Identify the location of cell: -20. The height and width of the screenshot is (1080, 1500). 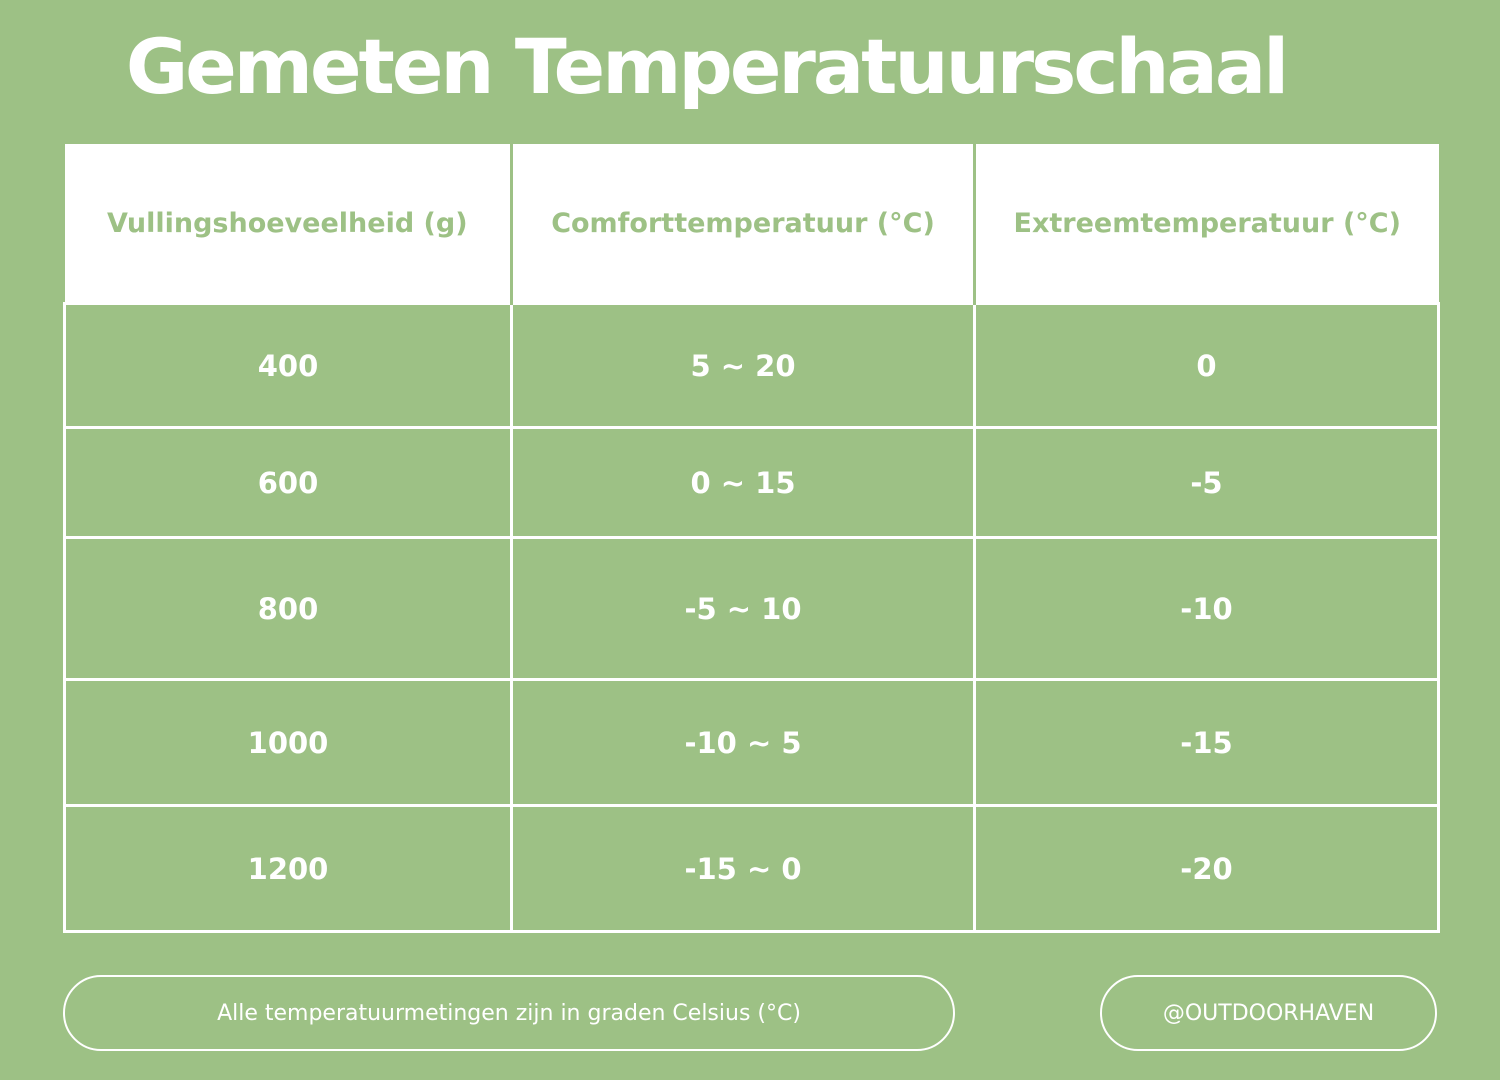
(1206, 868).